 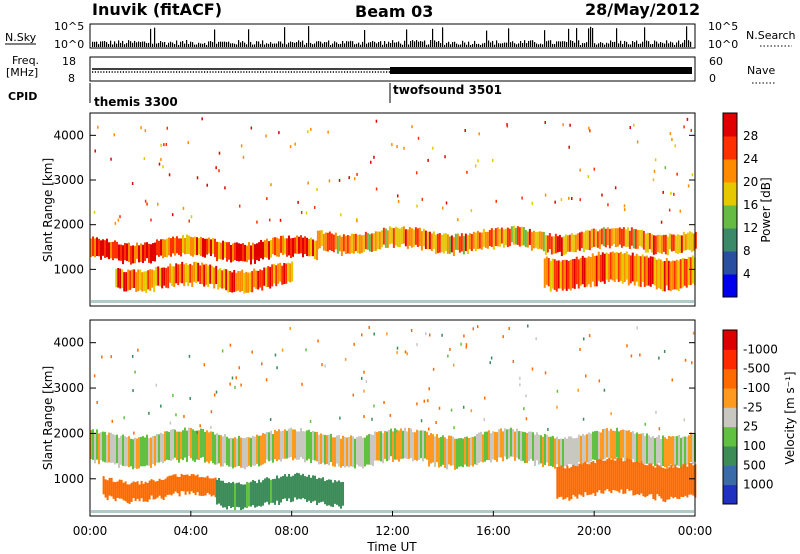 I want to click on x-tick-label: 00:00, so click(x=90, y=531).